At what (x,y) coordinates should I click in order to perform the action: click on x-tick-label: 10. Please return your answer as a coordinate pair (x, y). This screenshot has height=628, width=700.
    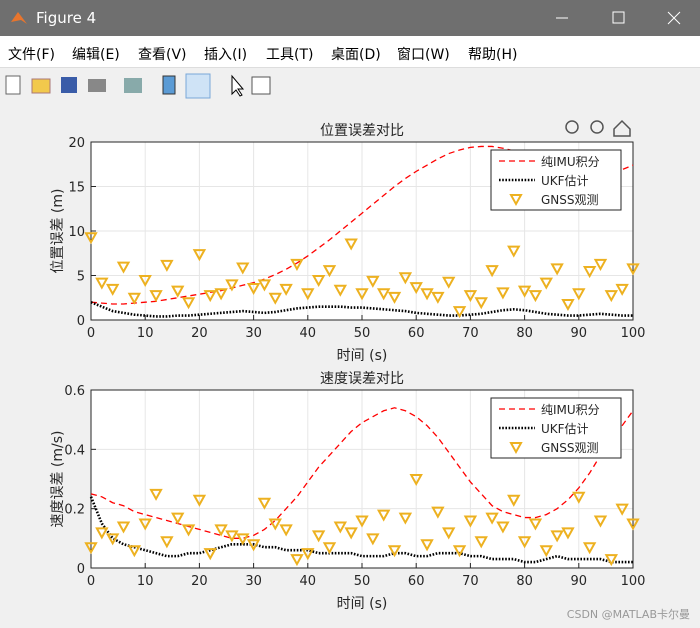
    Looking at the image, I should click on (145, 581).